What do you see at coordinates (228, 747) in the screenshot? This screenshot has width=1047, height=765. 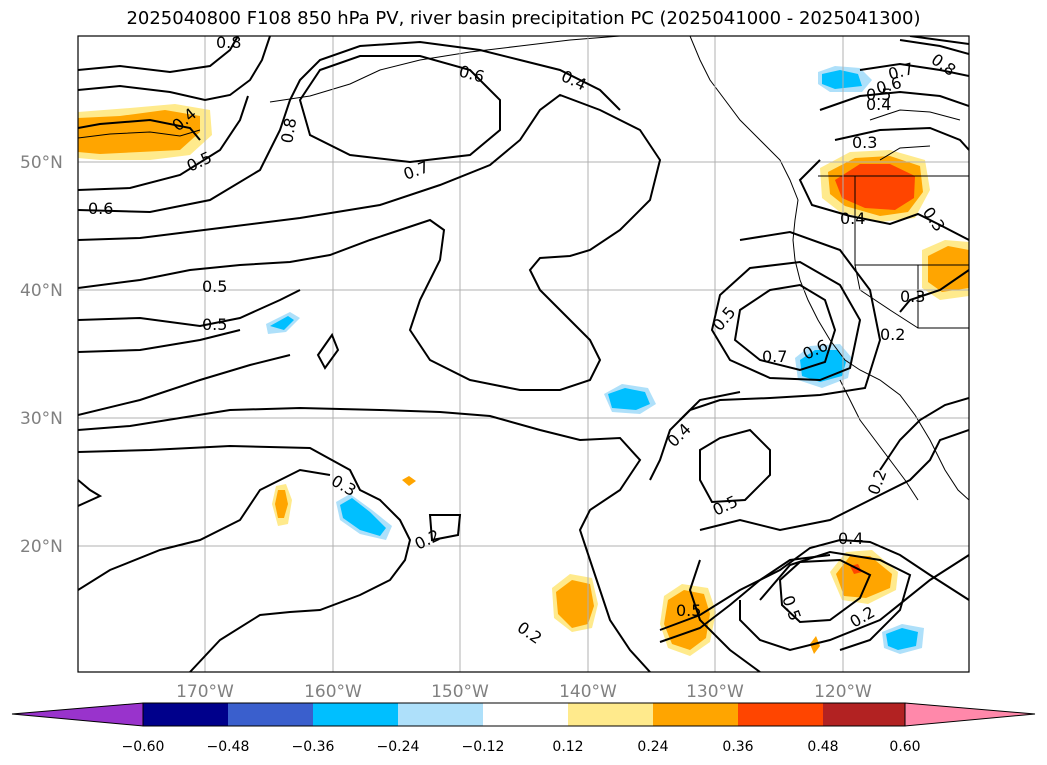 I see `colorbar-tick: −0.48` at bounding box center [228, 747].